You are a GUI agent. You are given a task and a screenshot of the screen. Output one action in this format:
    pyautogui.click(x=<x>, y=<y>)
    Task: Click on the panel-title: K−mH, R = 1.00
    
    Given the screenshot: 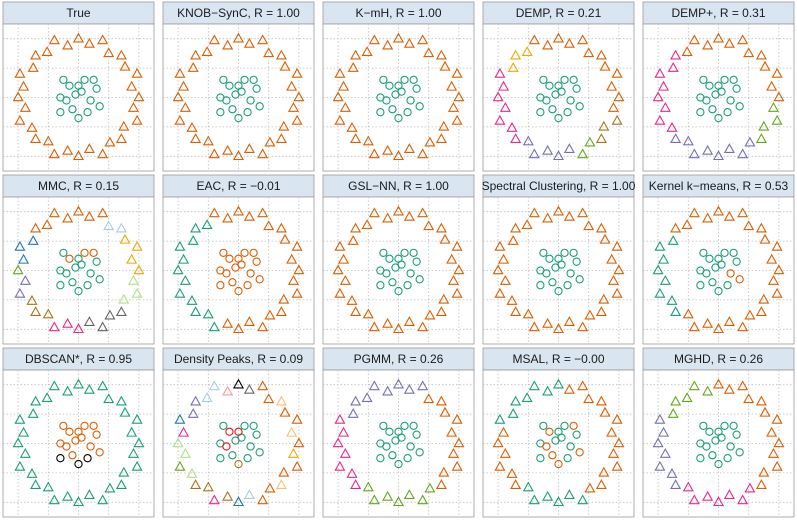 What is the action you would take?
    pyautogui.click(x=398, y=13)
    